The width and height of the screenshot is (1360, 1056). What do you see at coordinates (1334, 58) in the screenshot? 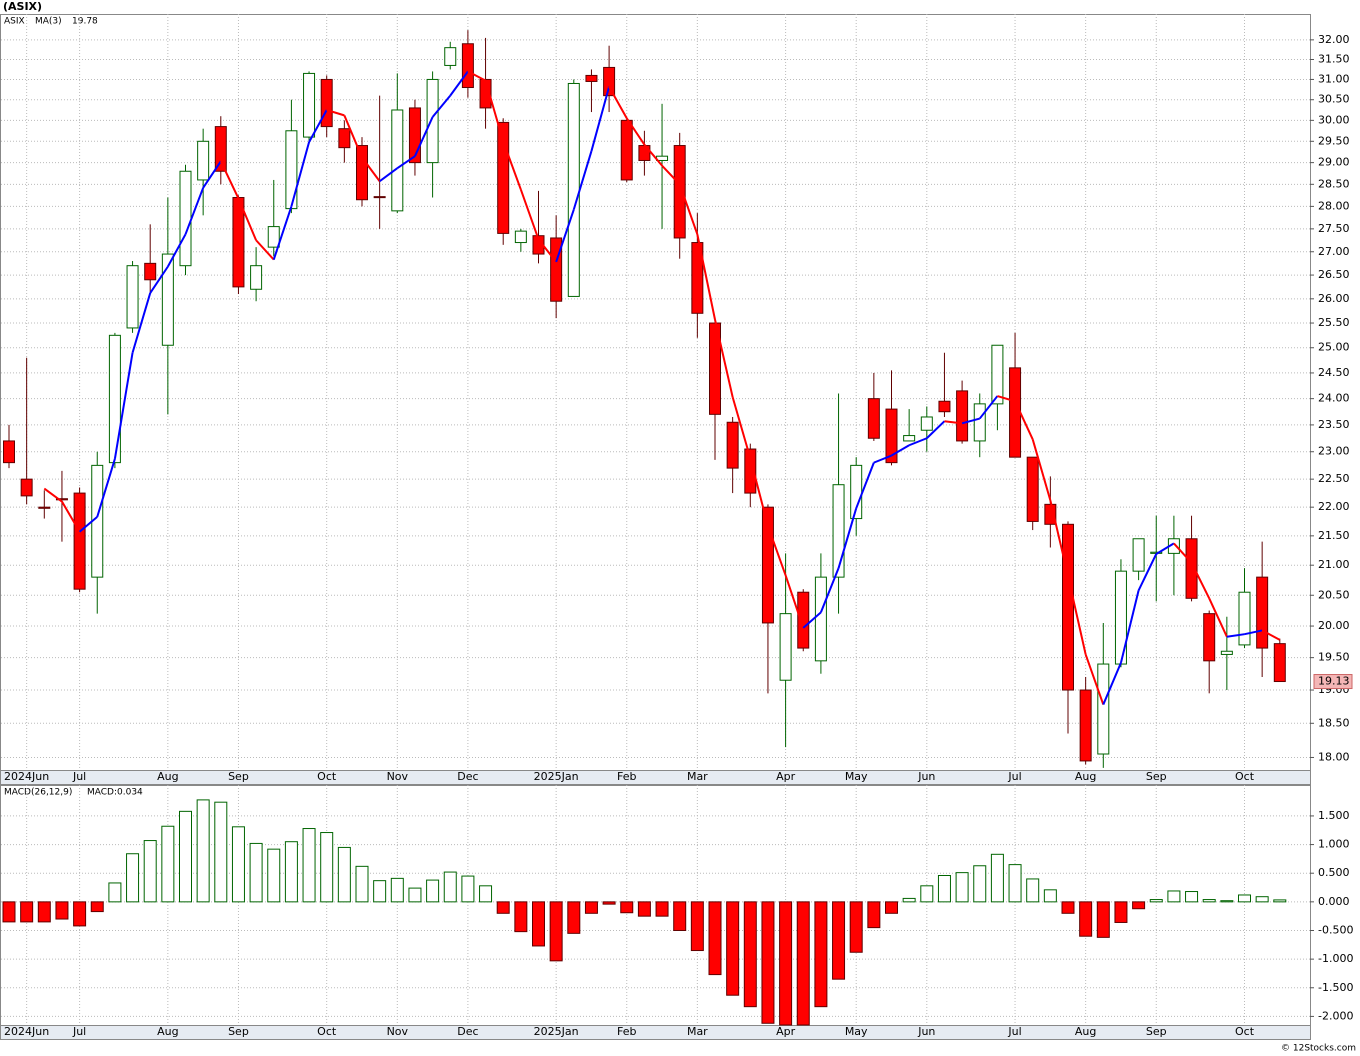
I see `y-tick-label: 31.50` at bounding box center [1334, 58].